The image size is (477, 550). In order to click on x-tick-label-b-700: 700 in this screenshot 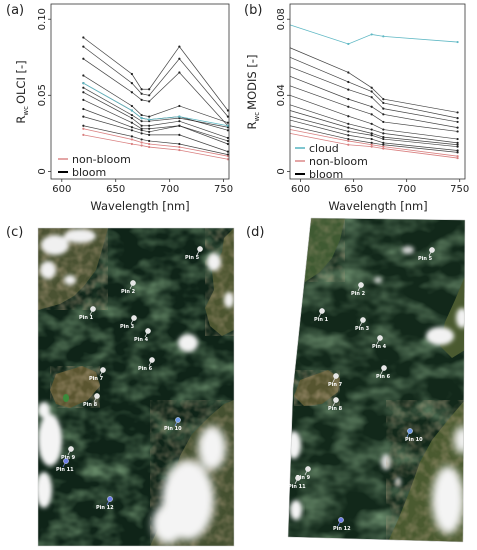, I will do `click(406, 189)`.